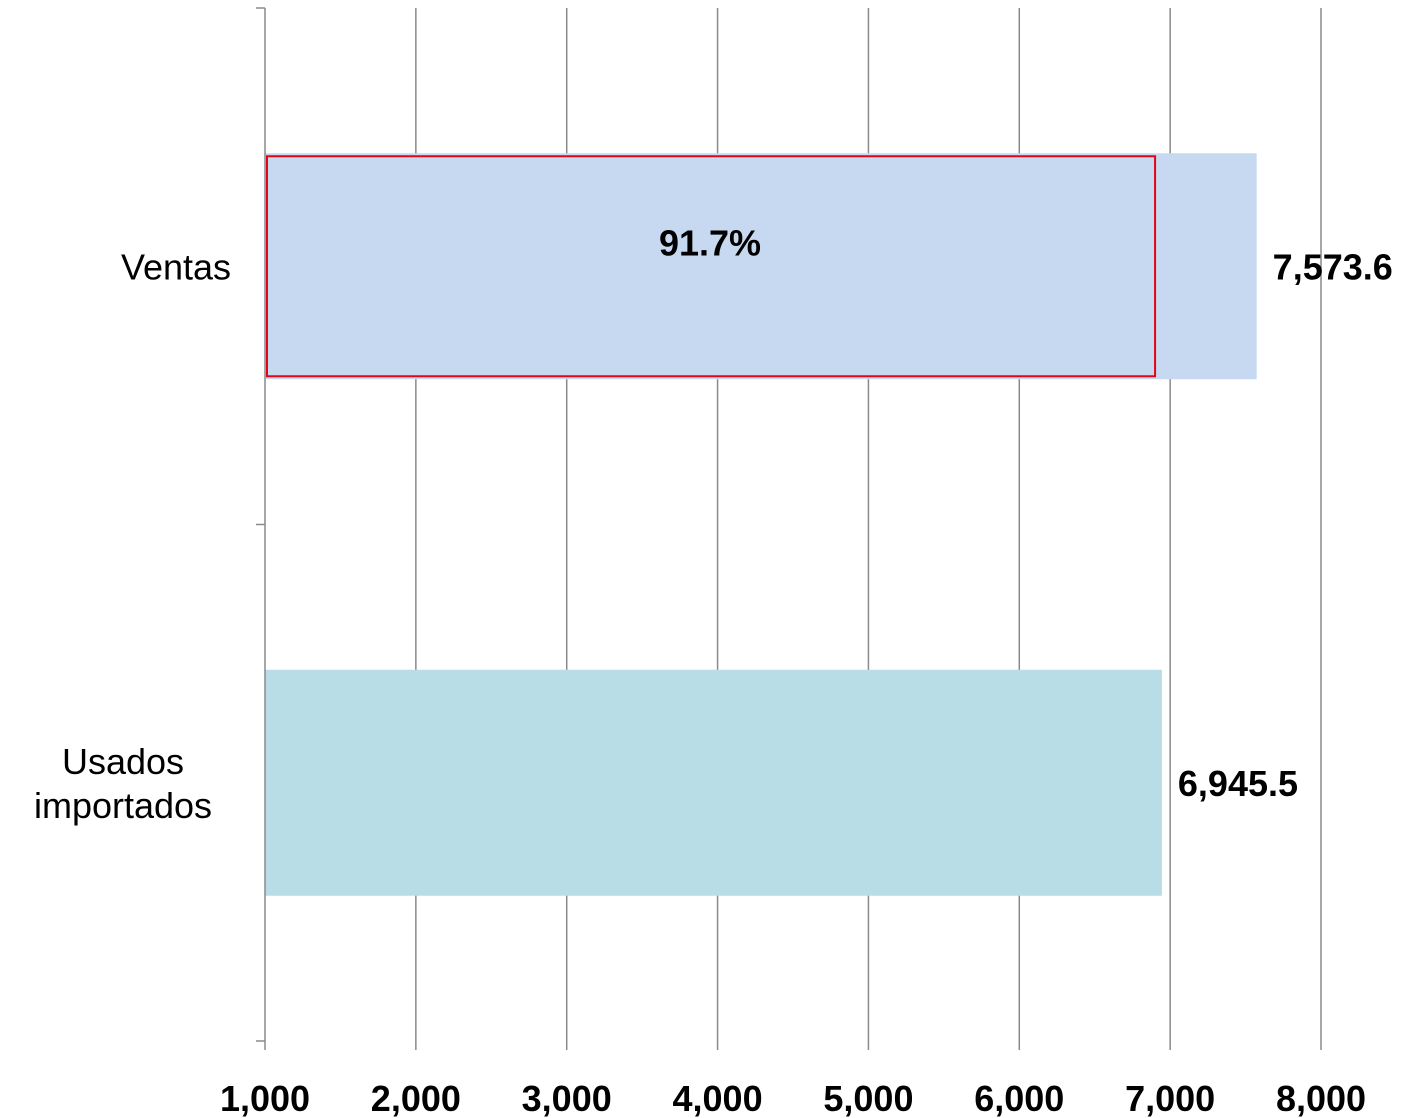  Describe the element at coordinates (416, 1098) in the screenshot. I see `x-tick-label: 2,000` at that location.